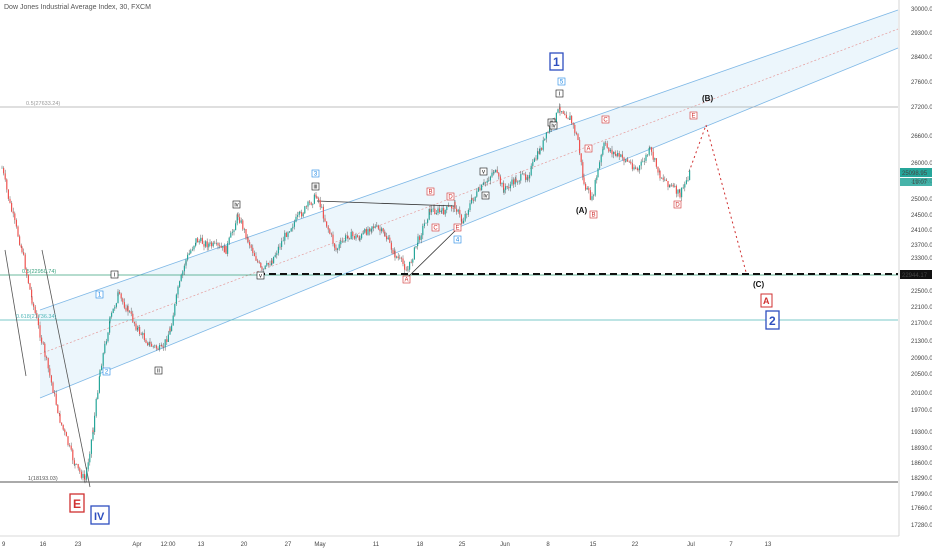 The image size is (932, 550). I want to click on x-tick-label: 25, so click(462, 545).